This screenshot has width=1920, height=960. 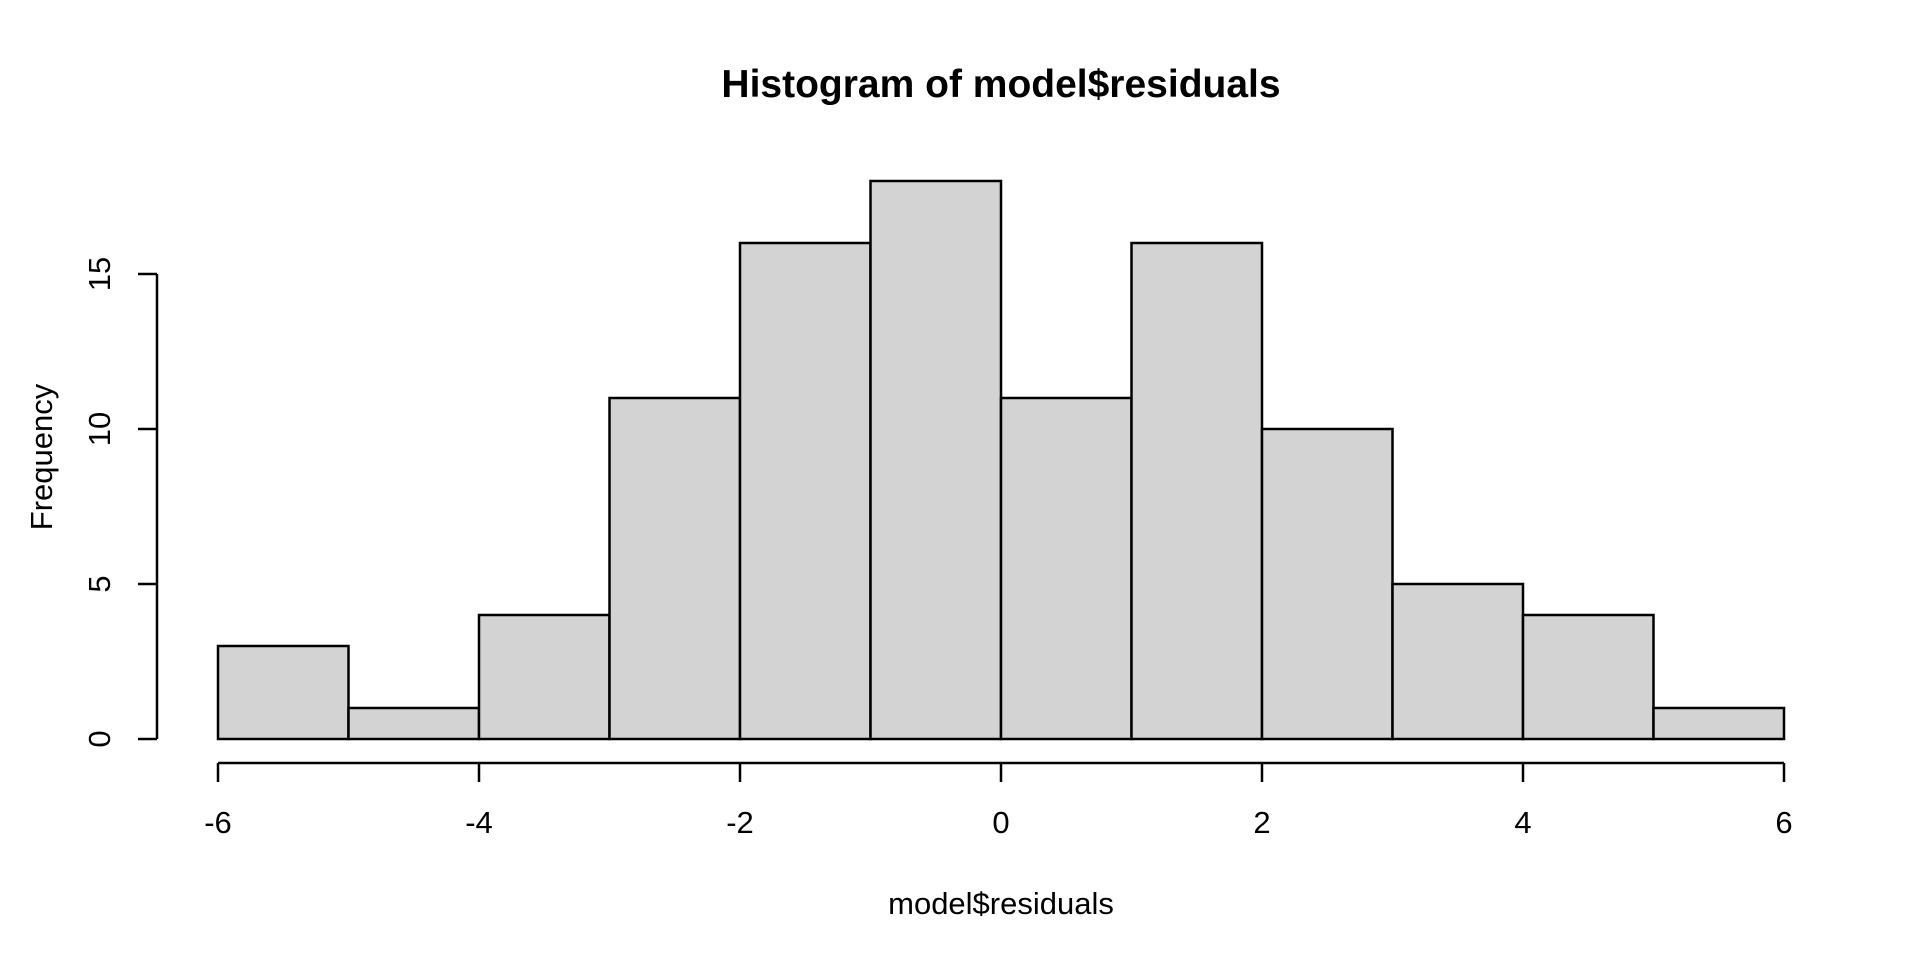 I want to click on x-tick-label: -2, so click(x=740, y=822).